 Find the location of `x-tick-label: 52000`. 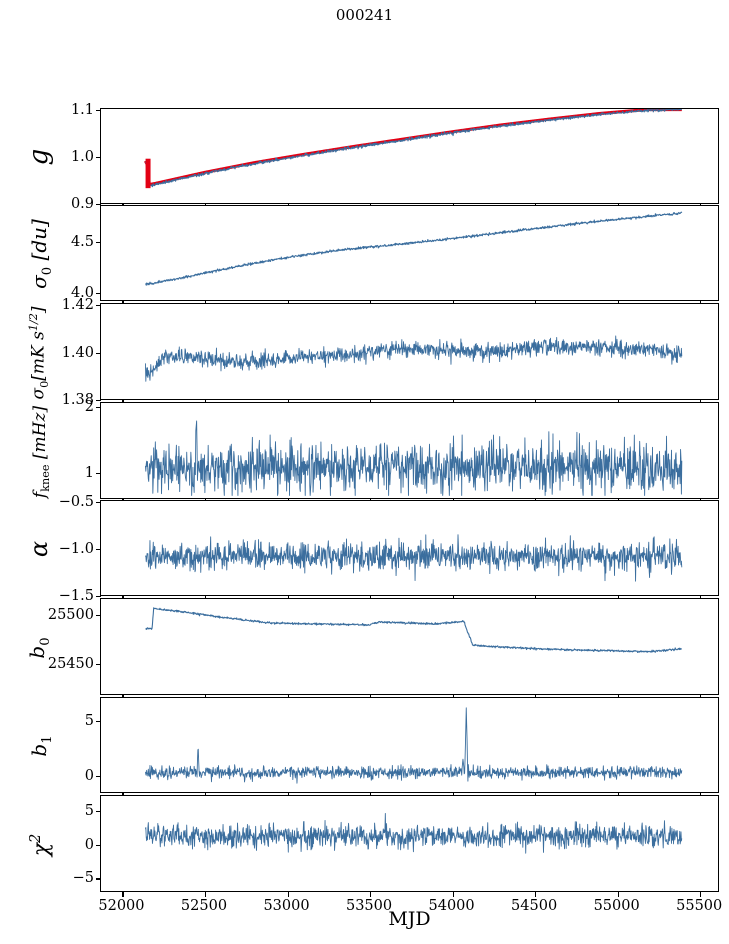

x-tick-label: 52000 is located at coordinates (121, 906).